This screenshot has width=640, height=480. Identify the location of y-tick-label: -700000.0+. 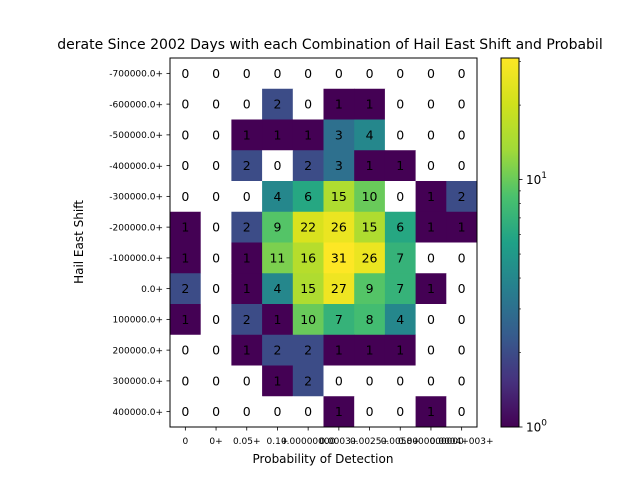
(136, 75).